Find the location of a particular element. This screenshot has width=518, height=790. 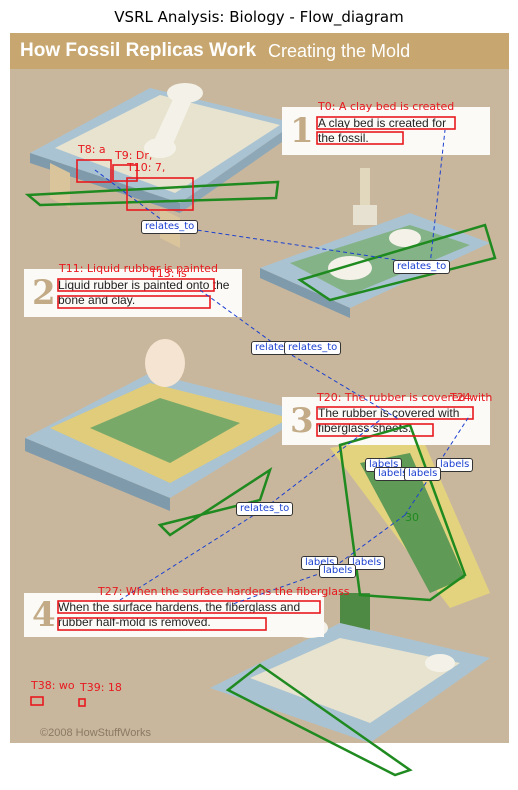

relation-tag-2: relates_to is located at coordinates (422, 267).